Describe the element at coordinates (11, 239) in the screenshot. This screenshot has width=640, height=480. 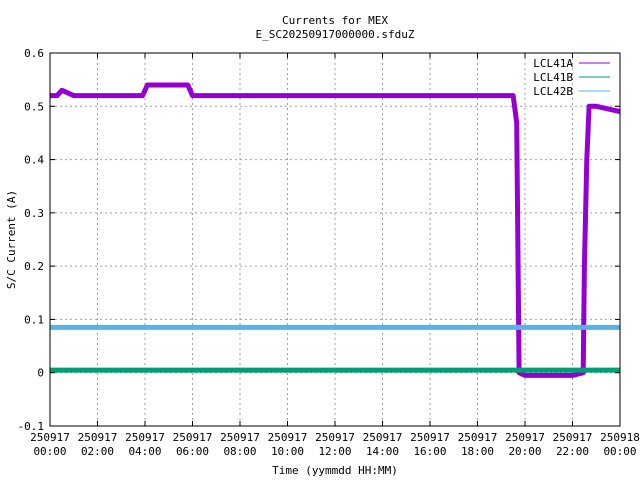
I see `y-axis-label: S/C Current (A)` at that location.